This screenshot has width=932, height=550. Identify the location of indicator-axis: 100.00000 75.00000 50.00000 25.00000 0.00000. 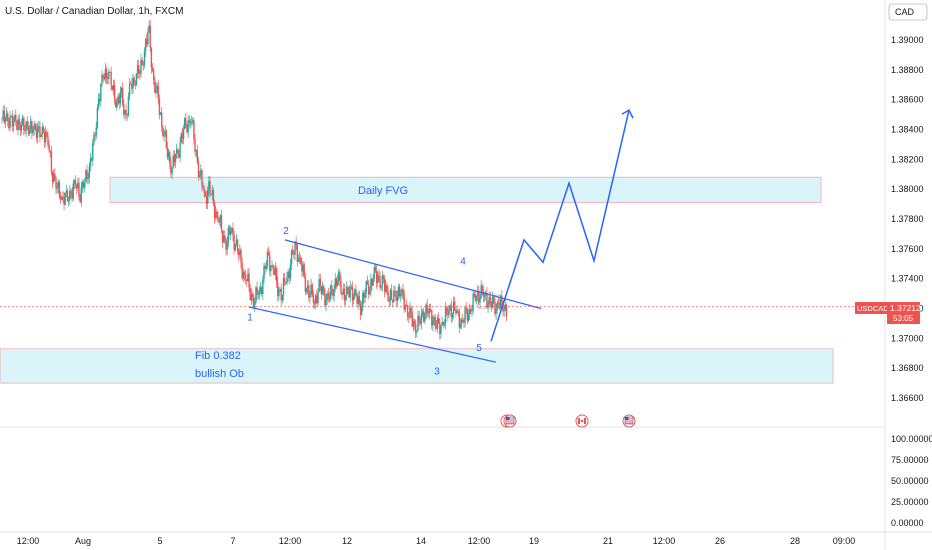
(911, 481).